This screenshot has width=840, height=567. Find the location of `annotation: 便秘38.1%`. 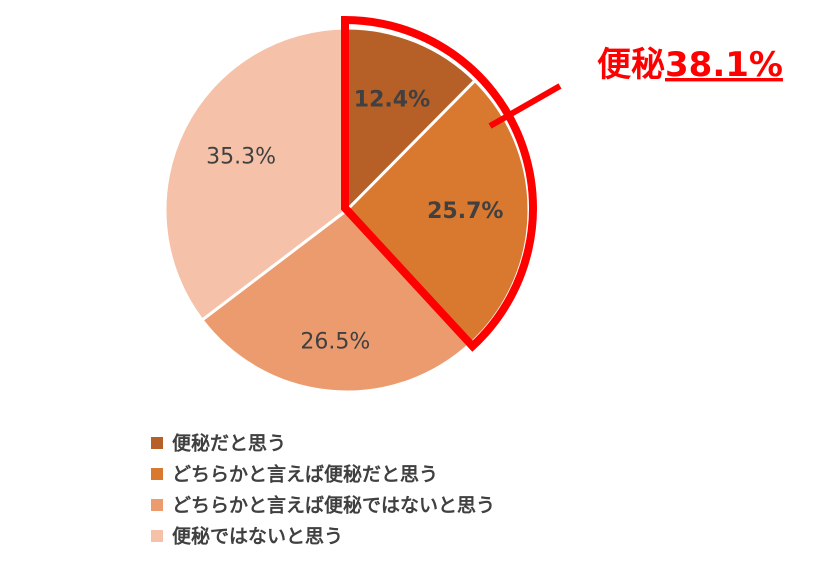

annotation: 便秘38.1% is located at coordinates (690, 65).